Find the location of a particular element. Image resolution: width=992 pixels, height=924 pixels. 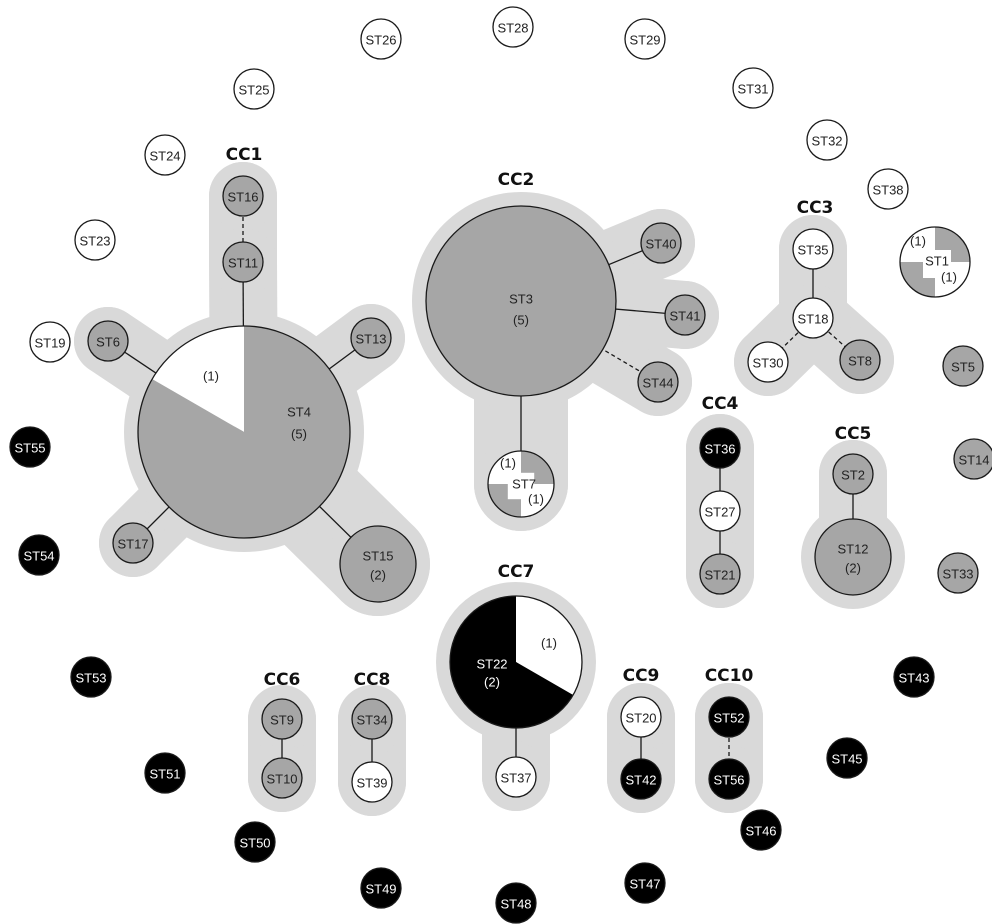

node-name: ST15 is located at coordinates (377, 556).